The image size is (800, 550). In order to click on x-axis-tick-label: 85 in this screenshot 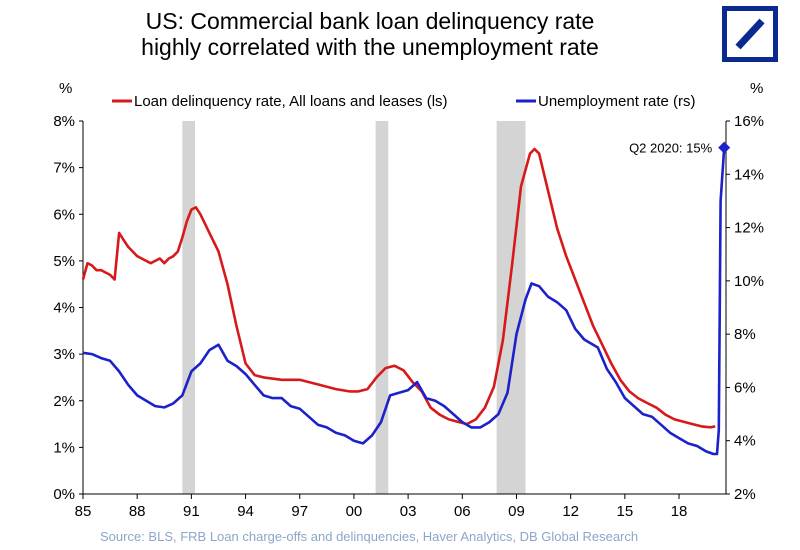, I will do `click(83, 511)`.